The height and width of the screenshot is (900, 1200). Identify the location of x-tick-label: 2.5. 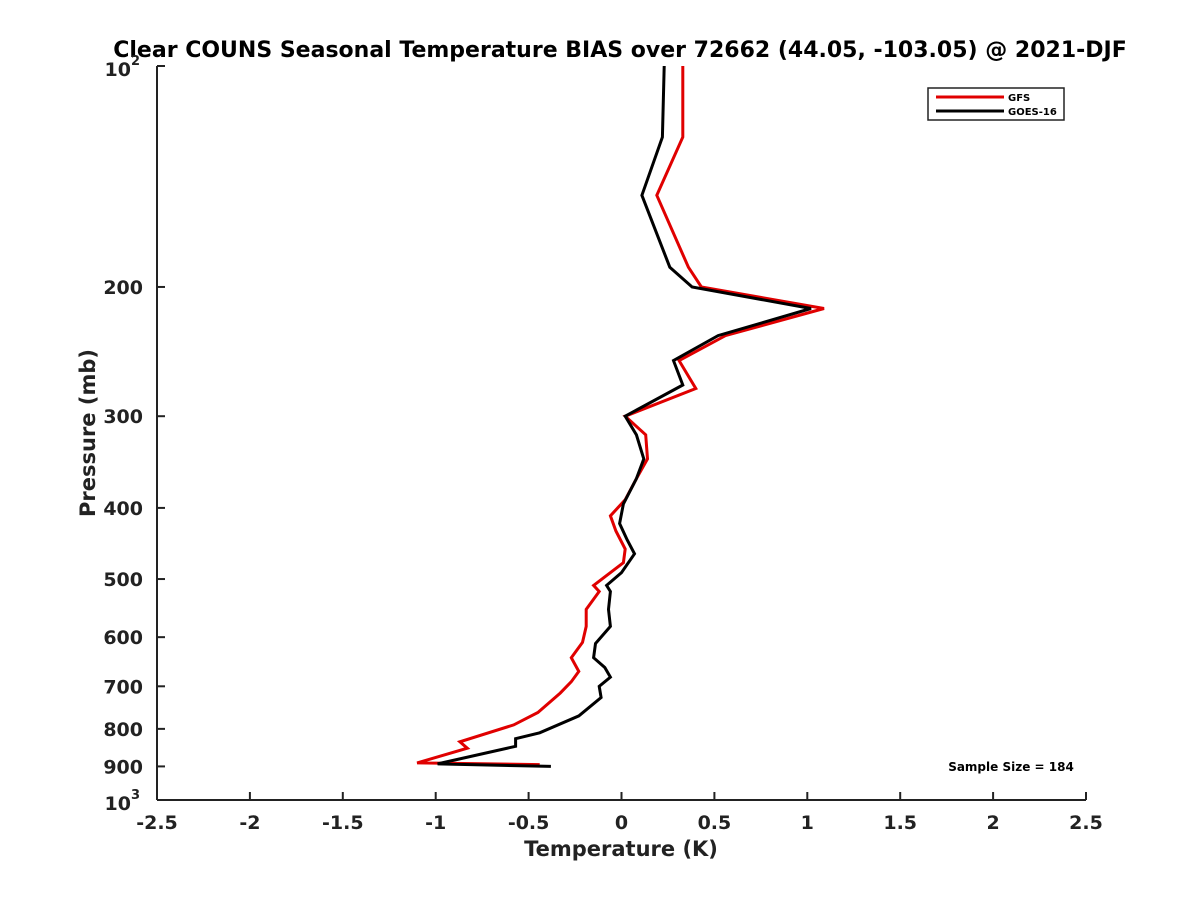
(1086, 823).